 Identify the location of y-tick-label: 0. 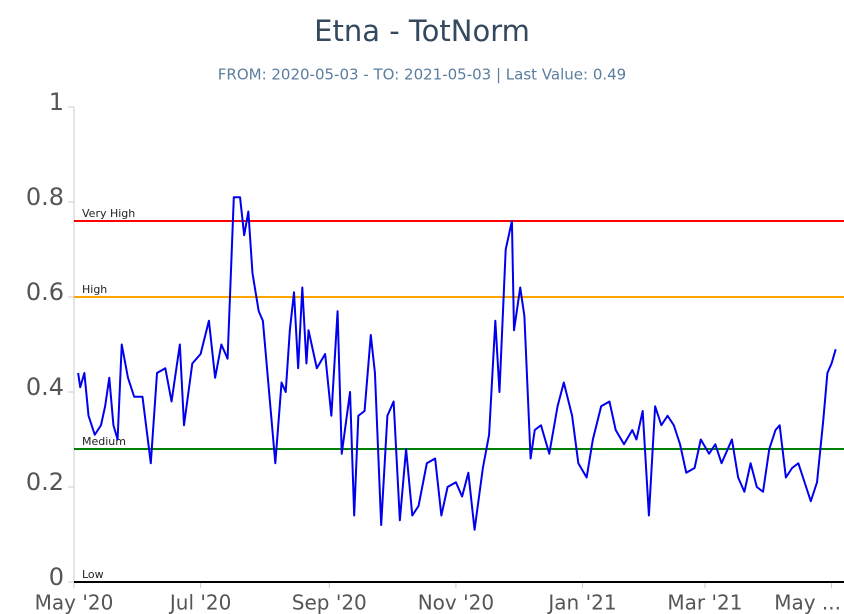
(56, 577).